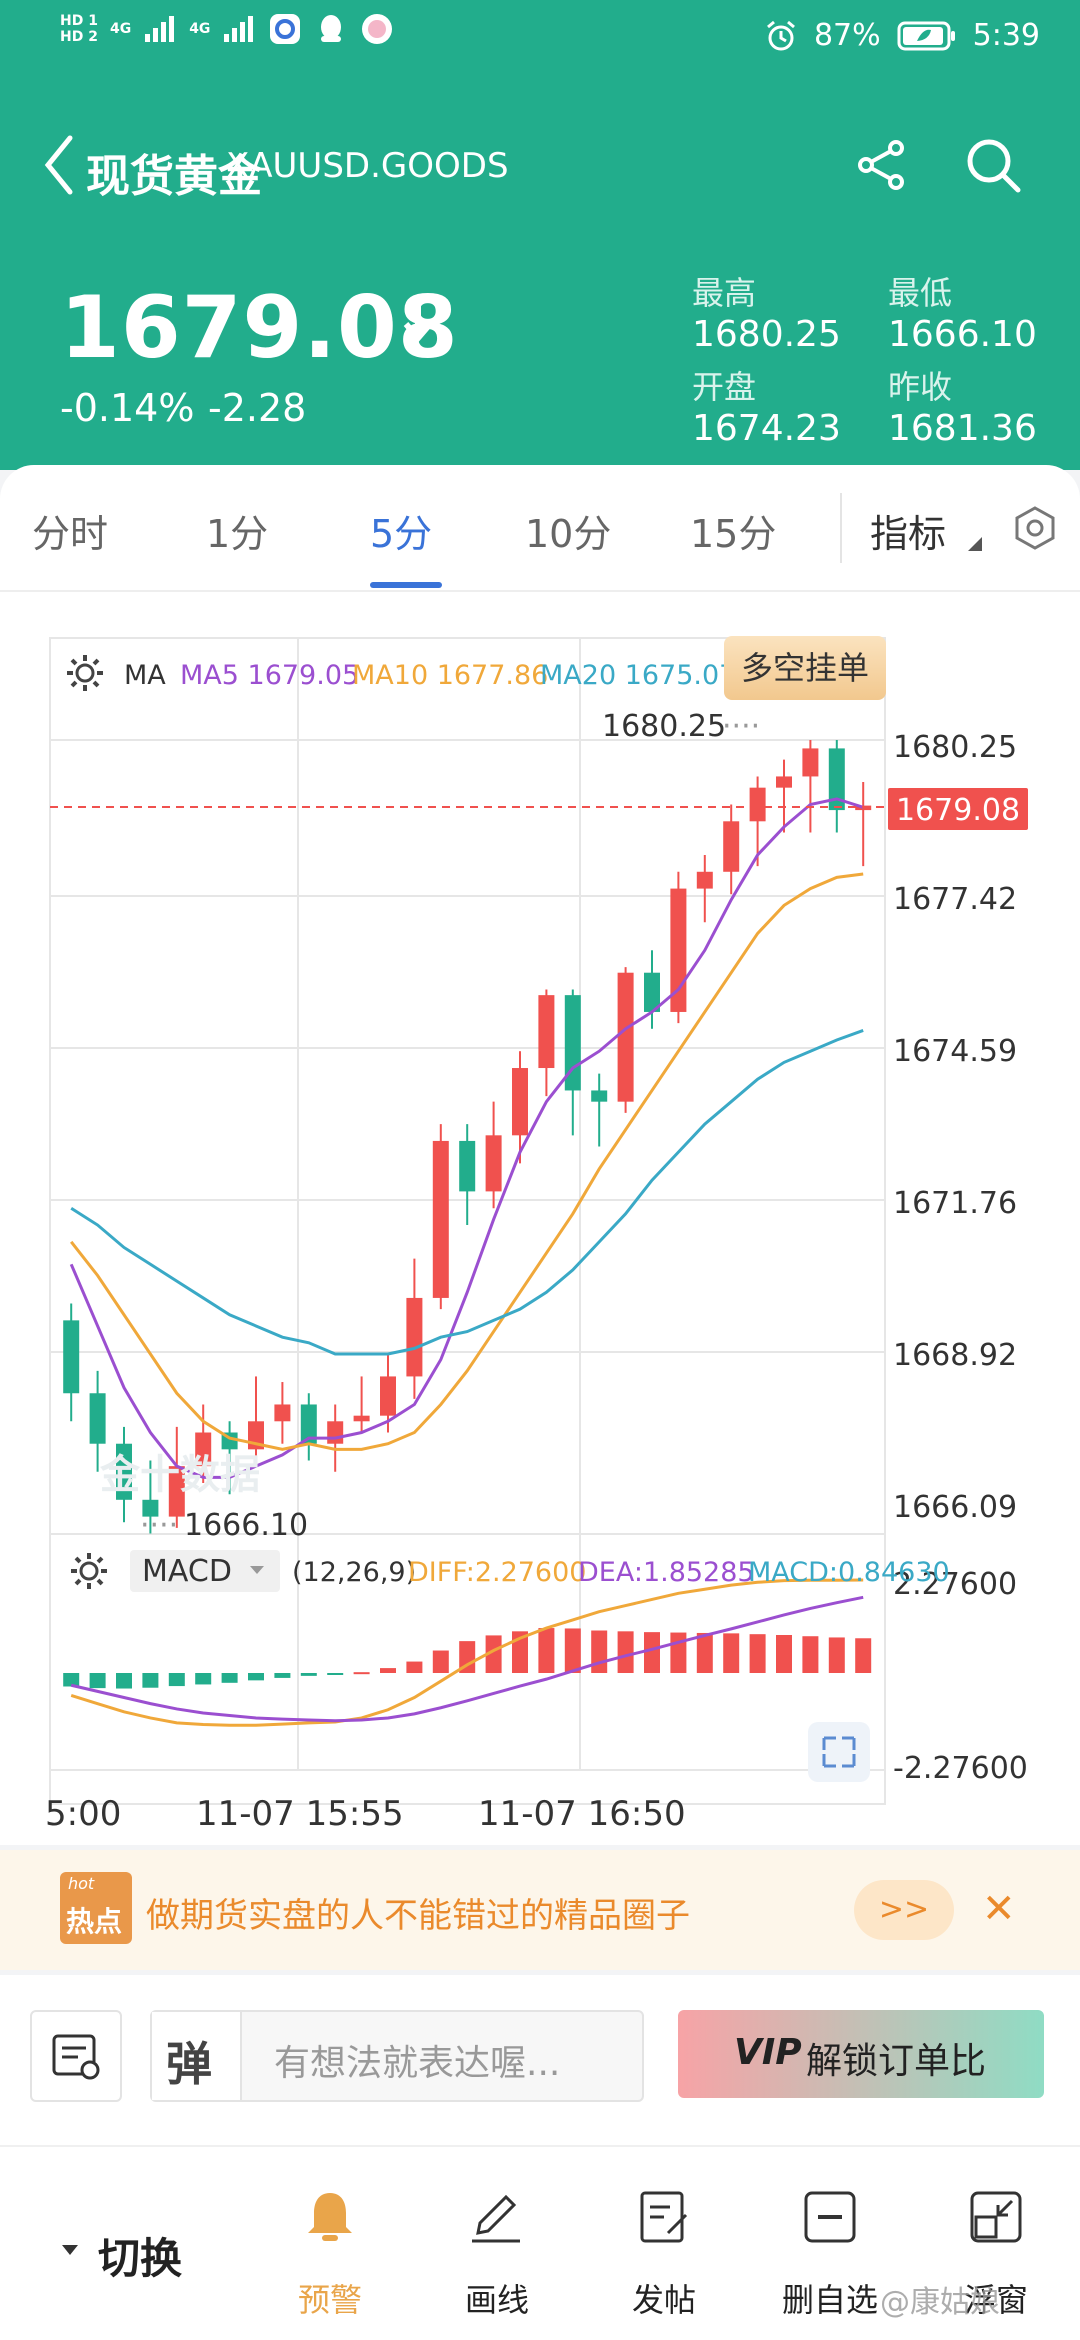  I want to click on hot-badge-top: hot, so click(81, 1883).